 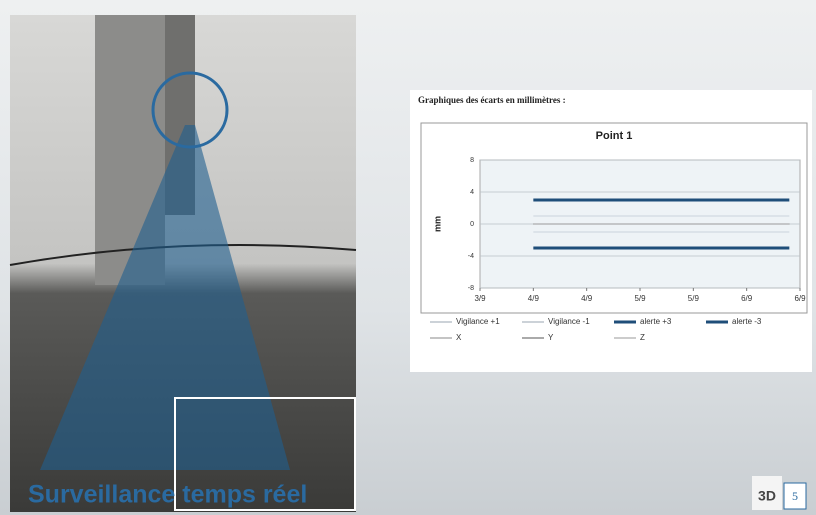 I want to click on x-tick-label: 3/9, so click(x=480, y=298).